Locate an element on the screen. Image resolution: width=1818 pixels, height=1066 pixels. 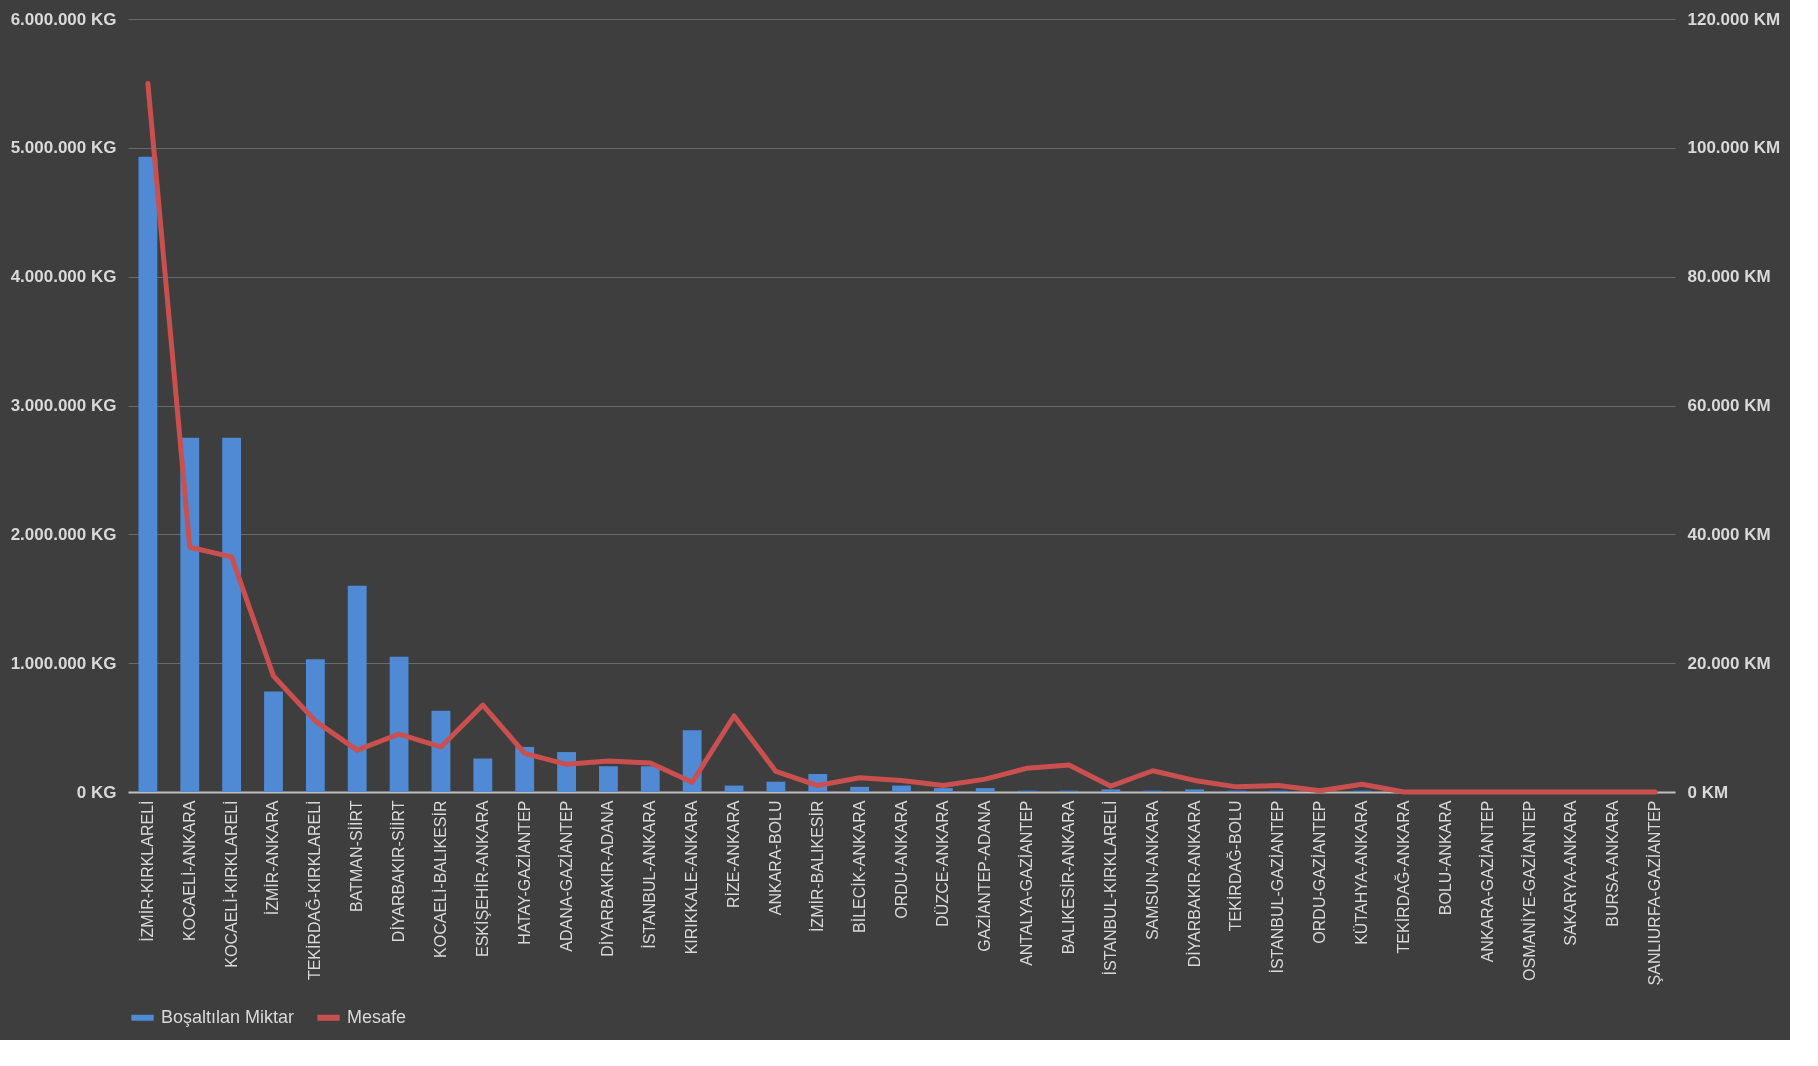
x-tick-label: DİYARBAKIR-ANKARA is located at coordinates (1193, 884).